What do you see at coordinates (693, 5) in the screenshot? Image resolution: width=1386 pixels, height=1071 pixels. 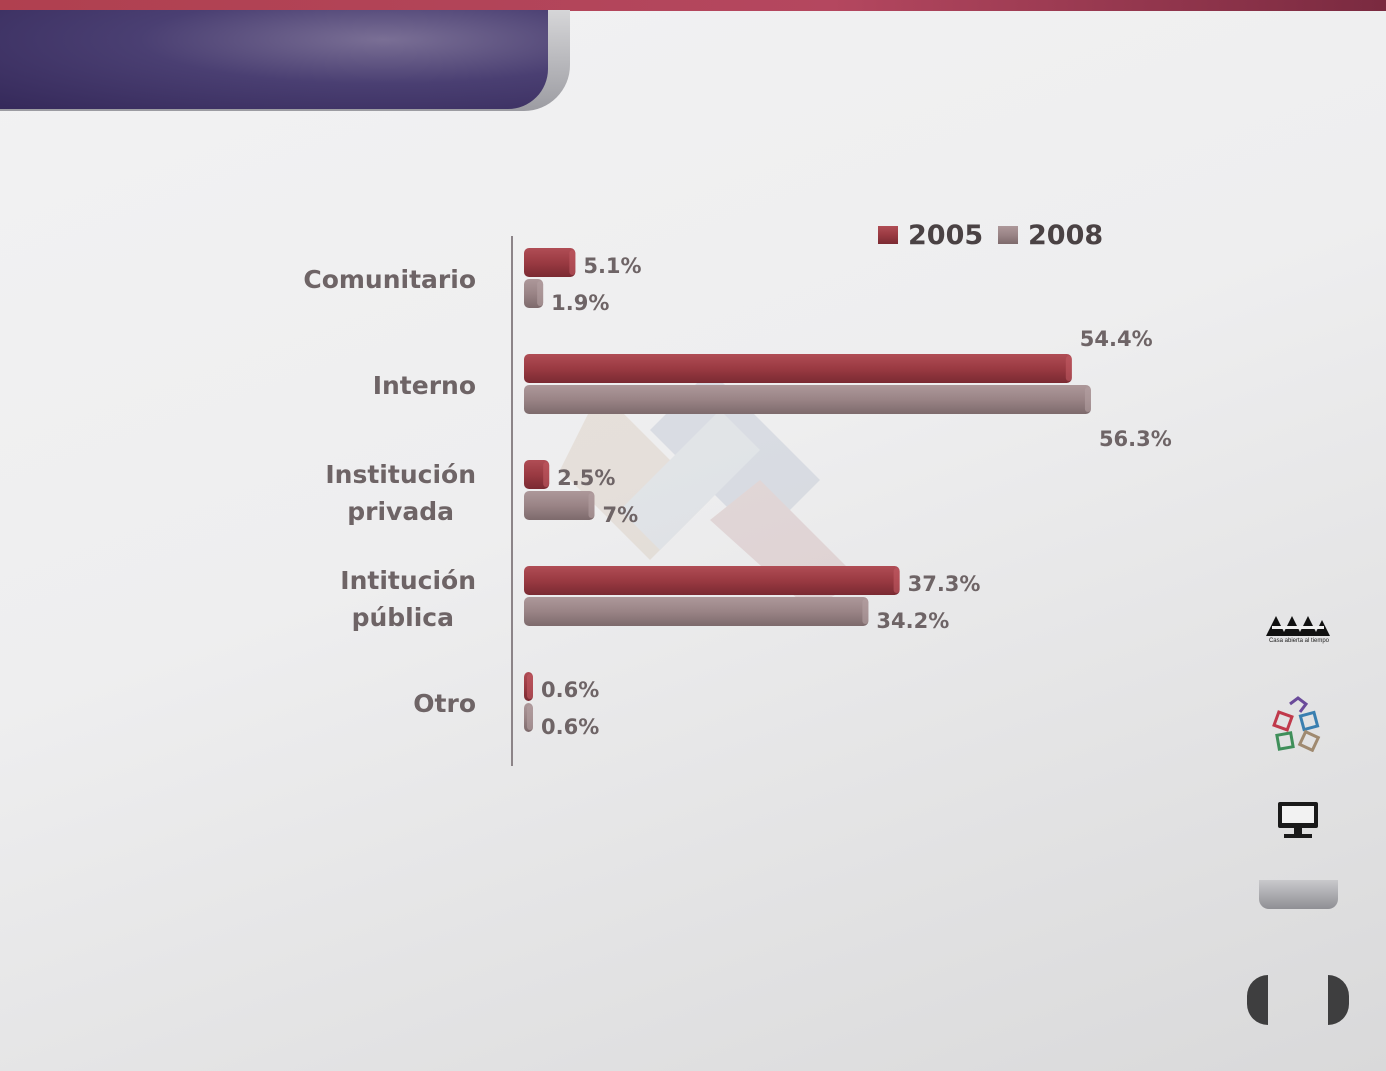 I see `top-accent-strip` at bounding box center [693, 5].